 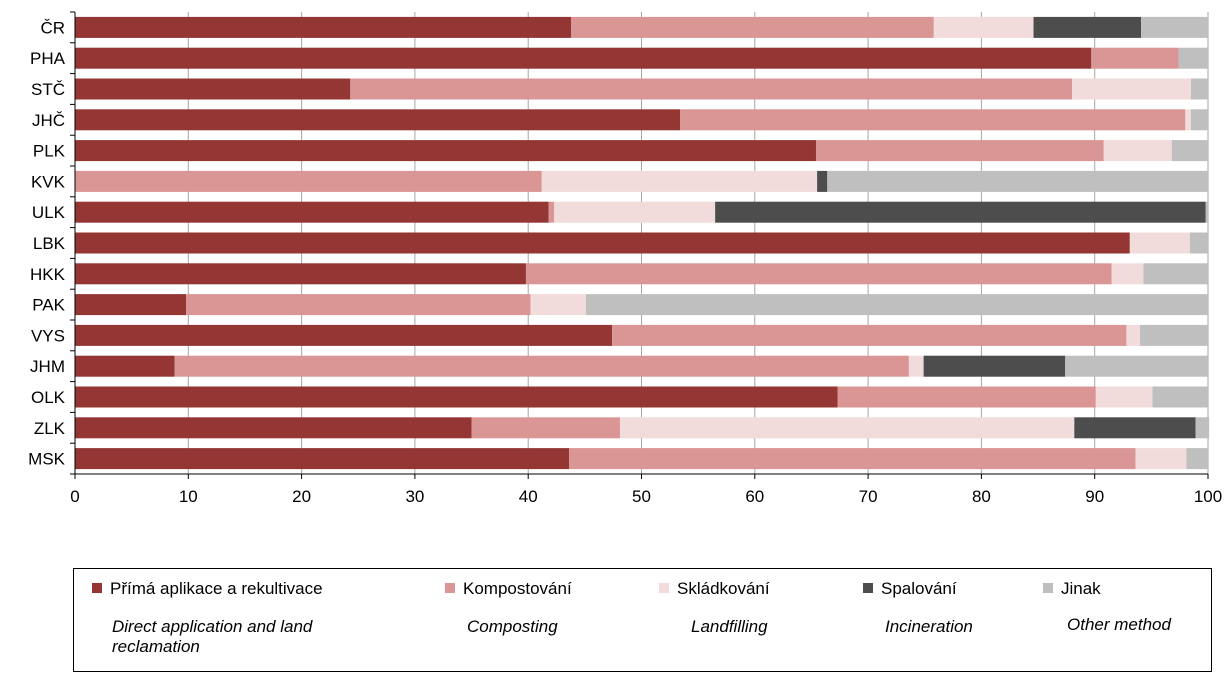 I want to click on category-label: HKK, so click(x=48, y=274).